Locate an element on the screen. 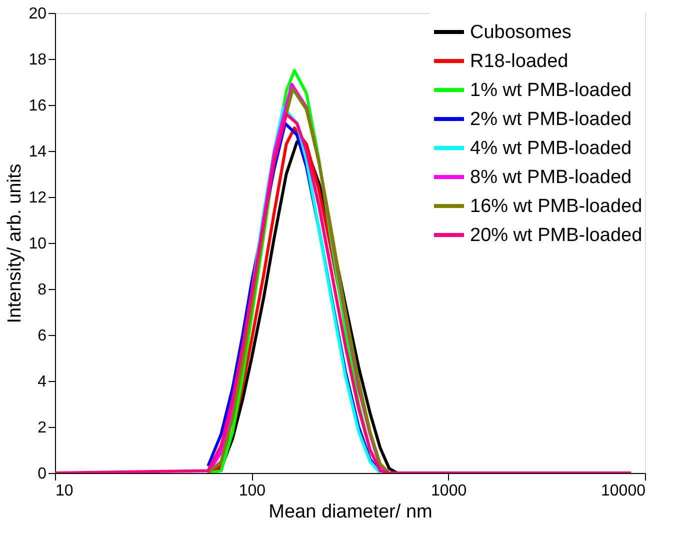 This screenshot has width=697, height=553. legend-label: R18-loaded is located at coordinates (519, 61).